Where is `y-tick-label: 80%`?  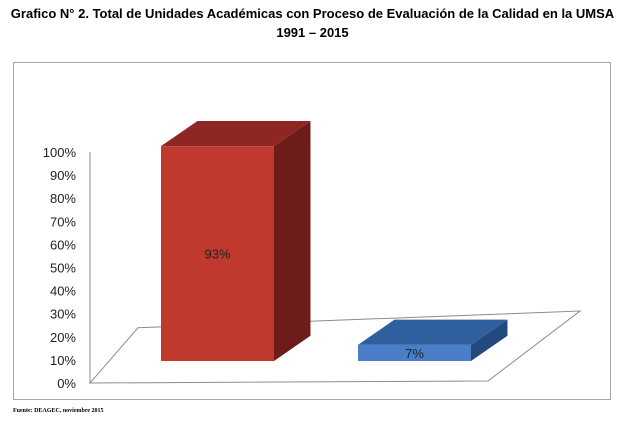
y-tick-label: 80% is located at coordinates (63, 198).